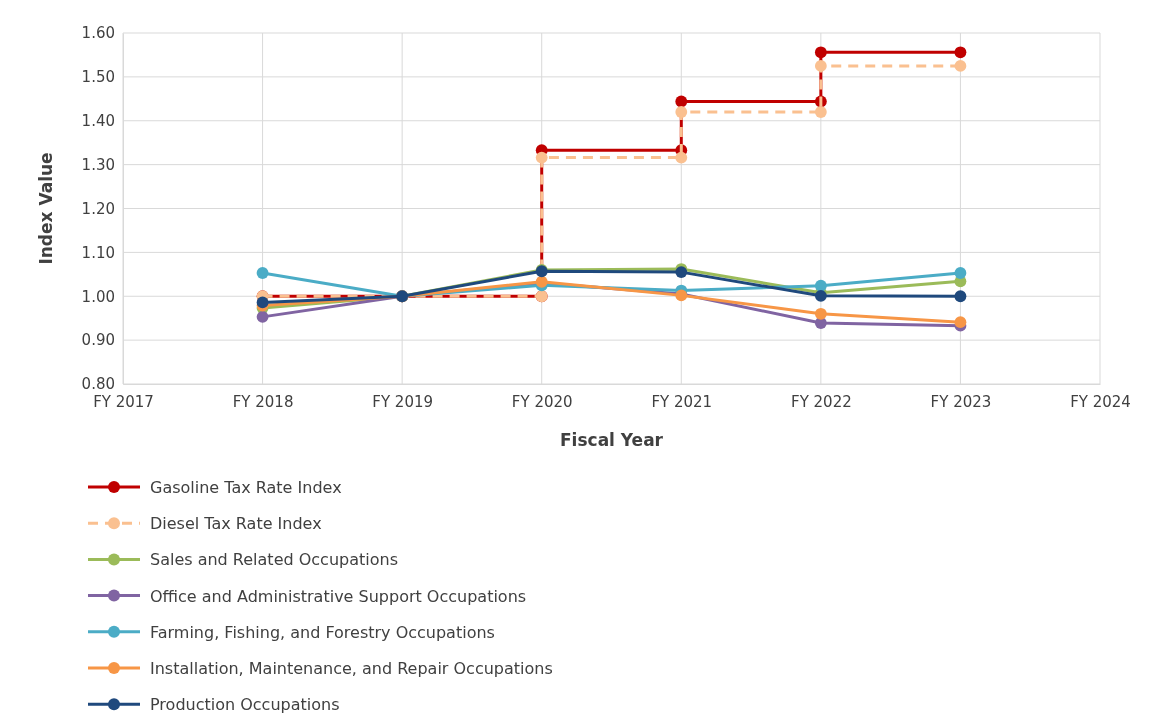 This screenshot has width=1156, height=719. I want to click on x-tick-label: FY 2022, so click(821, 401).